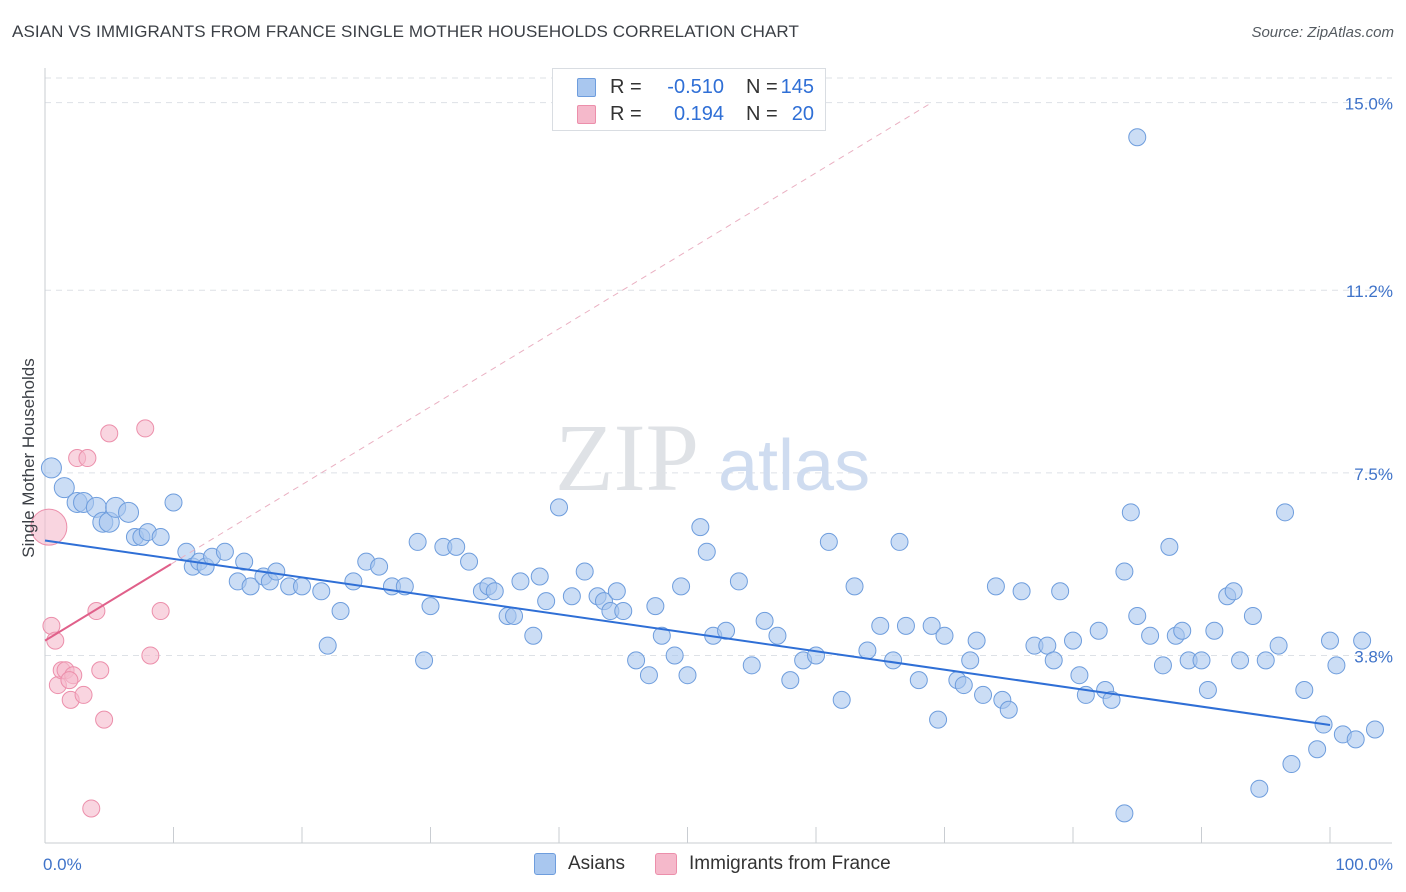 This screenshot has height=892, width=1406. I want to click on legend-r-value: 0.194, so click(698, 113).